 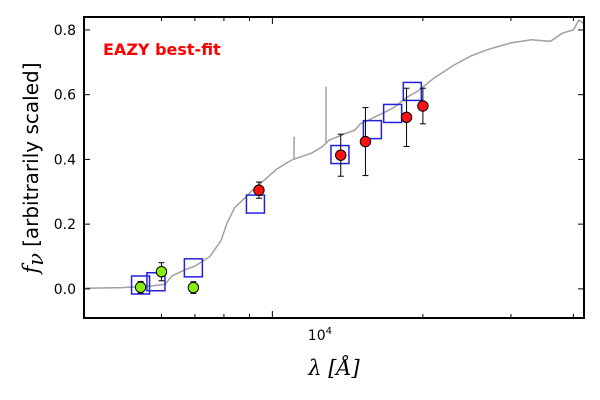 What do you see at coordinates (65, 31) in the screenshot?
I see `y-tick-label: 0.8` at bounding box center [65, 31].